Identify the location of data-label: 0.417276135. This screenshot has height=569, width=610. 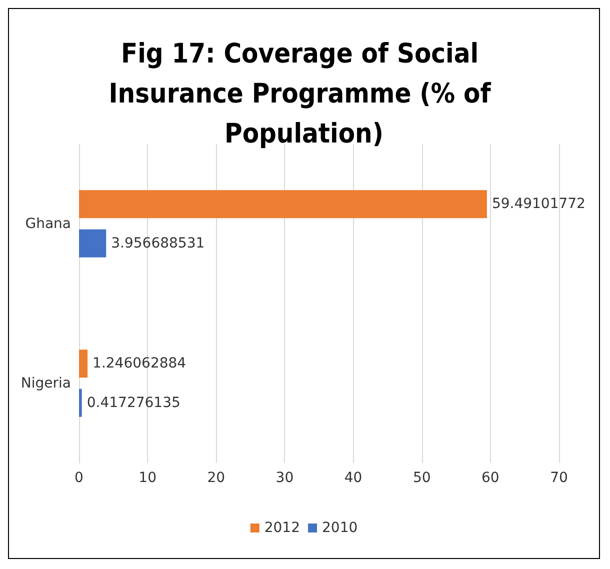
(133, 402).